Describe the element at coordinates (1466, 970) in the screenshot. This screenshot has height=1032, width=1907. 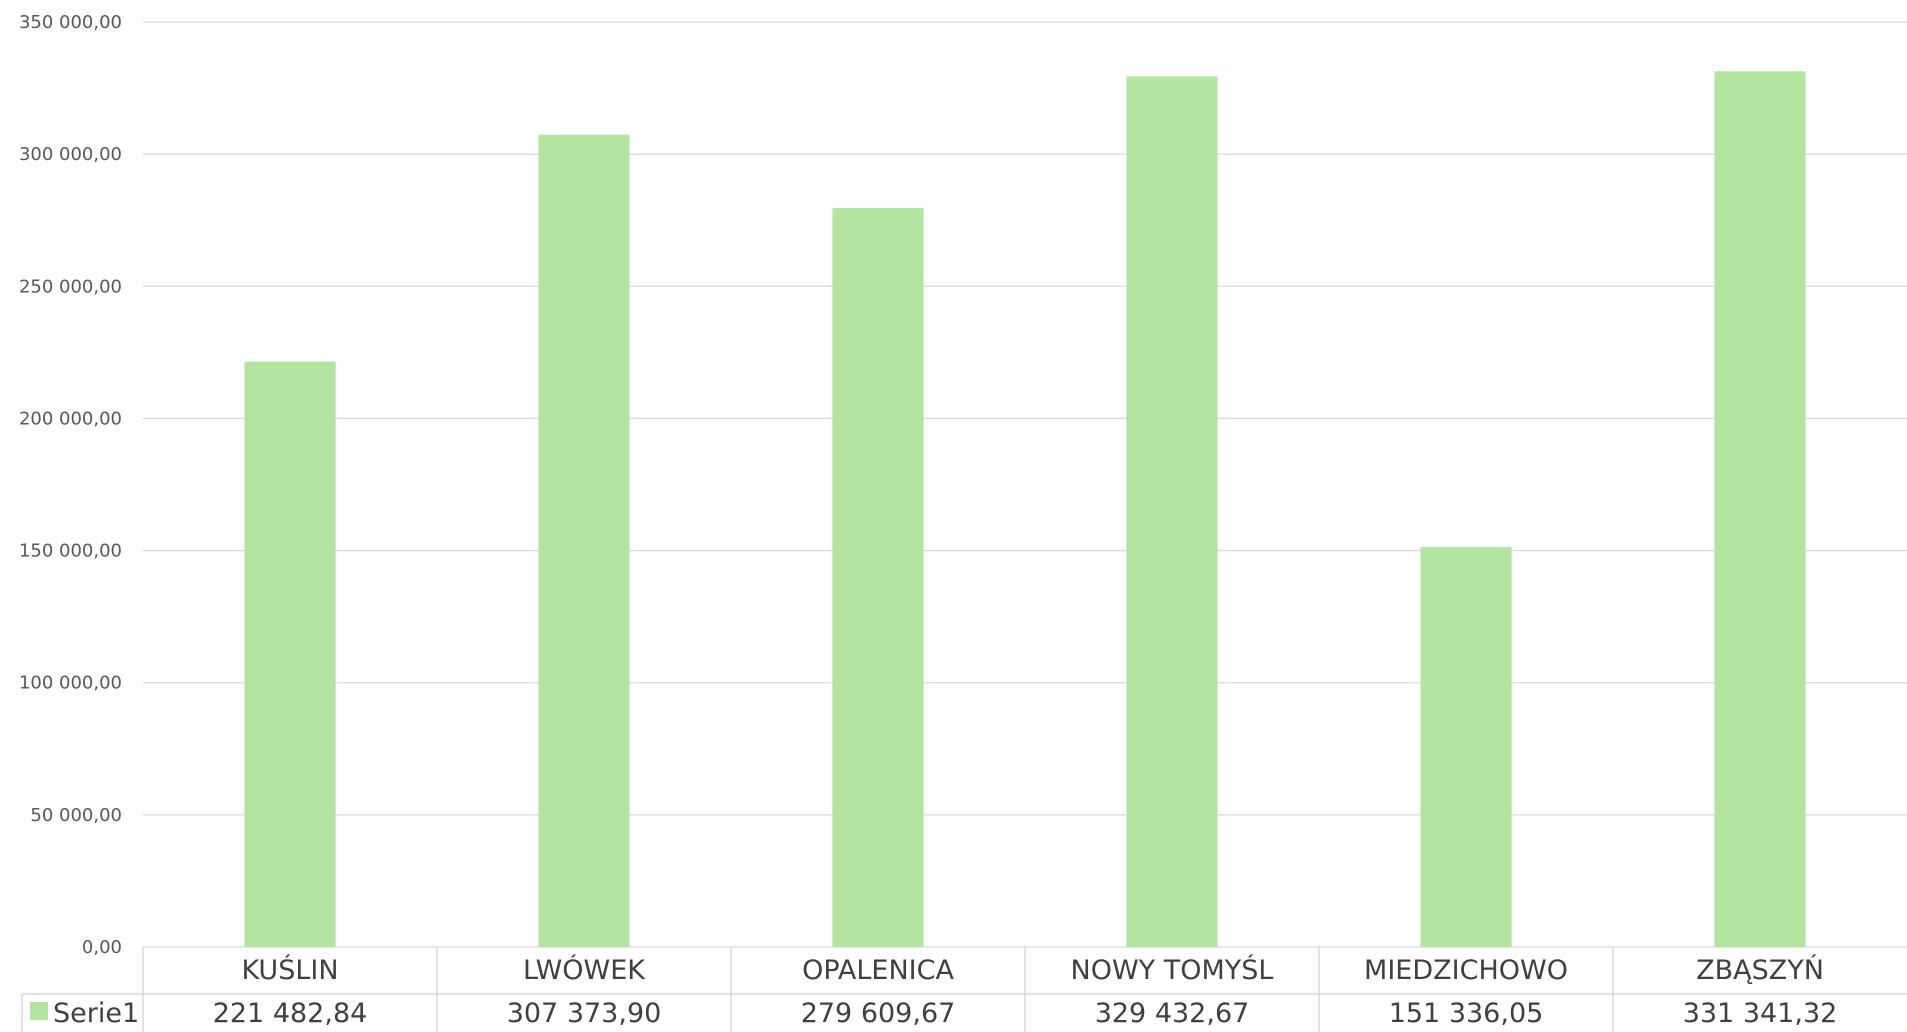
I see `category-label: MIEDZICHOWO` at that location.